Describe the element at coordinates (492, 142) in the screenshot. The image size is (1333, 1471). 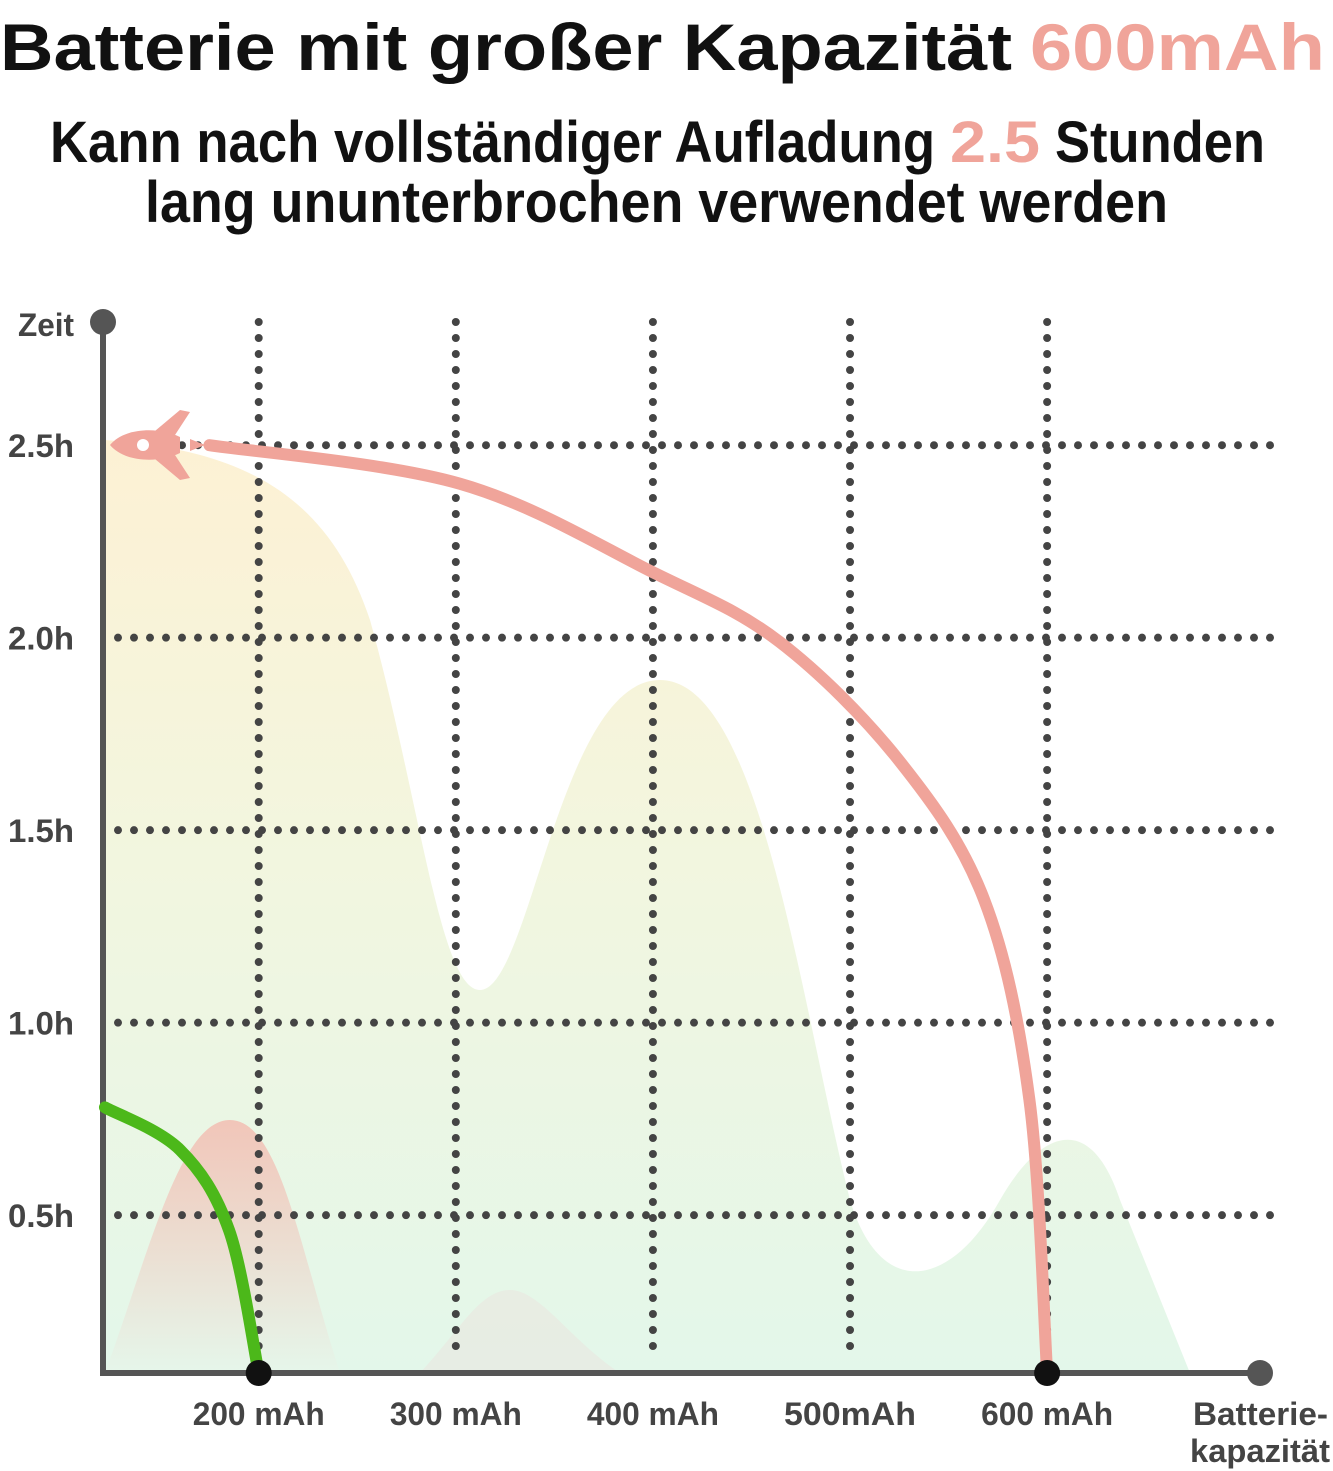
I see `subtitle: Kann nach vollständiger Aufladung` at that location.